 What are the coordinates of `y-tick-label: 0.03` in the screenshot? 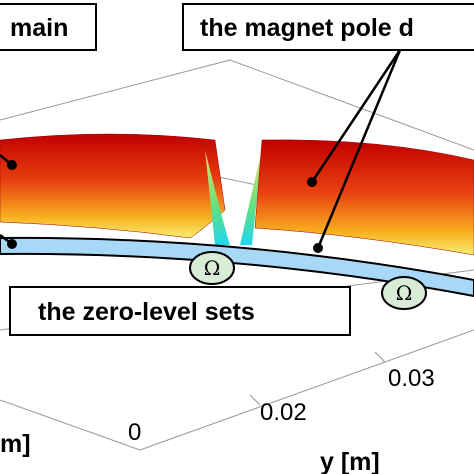 It's located at (411, 378).